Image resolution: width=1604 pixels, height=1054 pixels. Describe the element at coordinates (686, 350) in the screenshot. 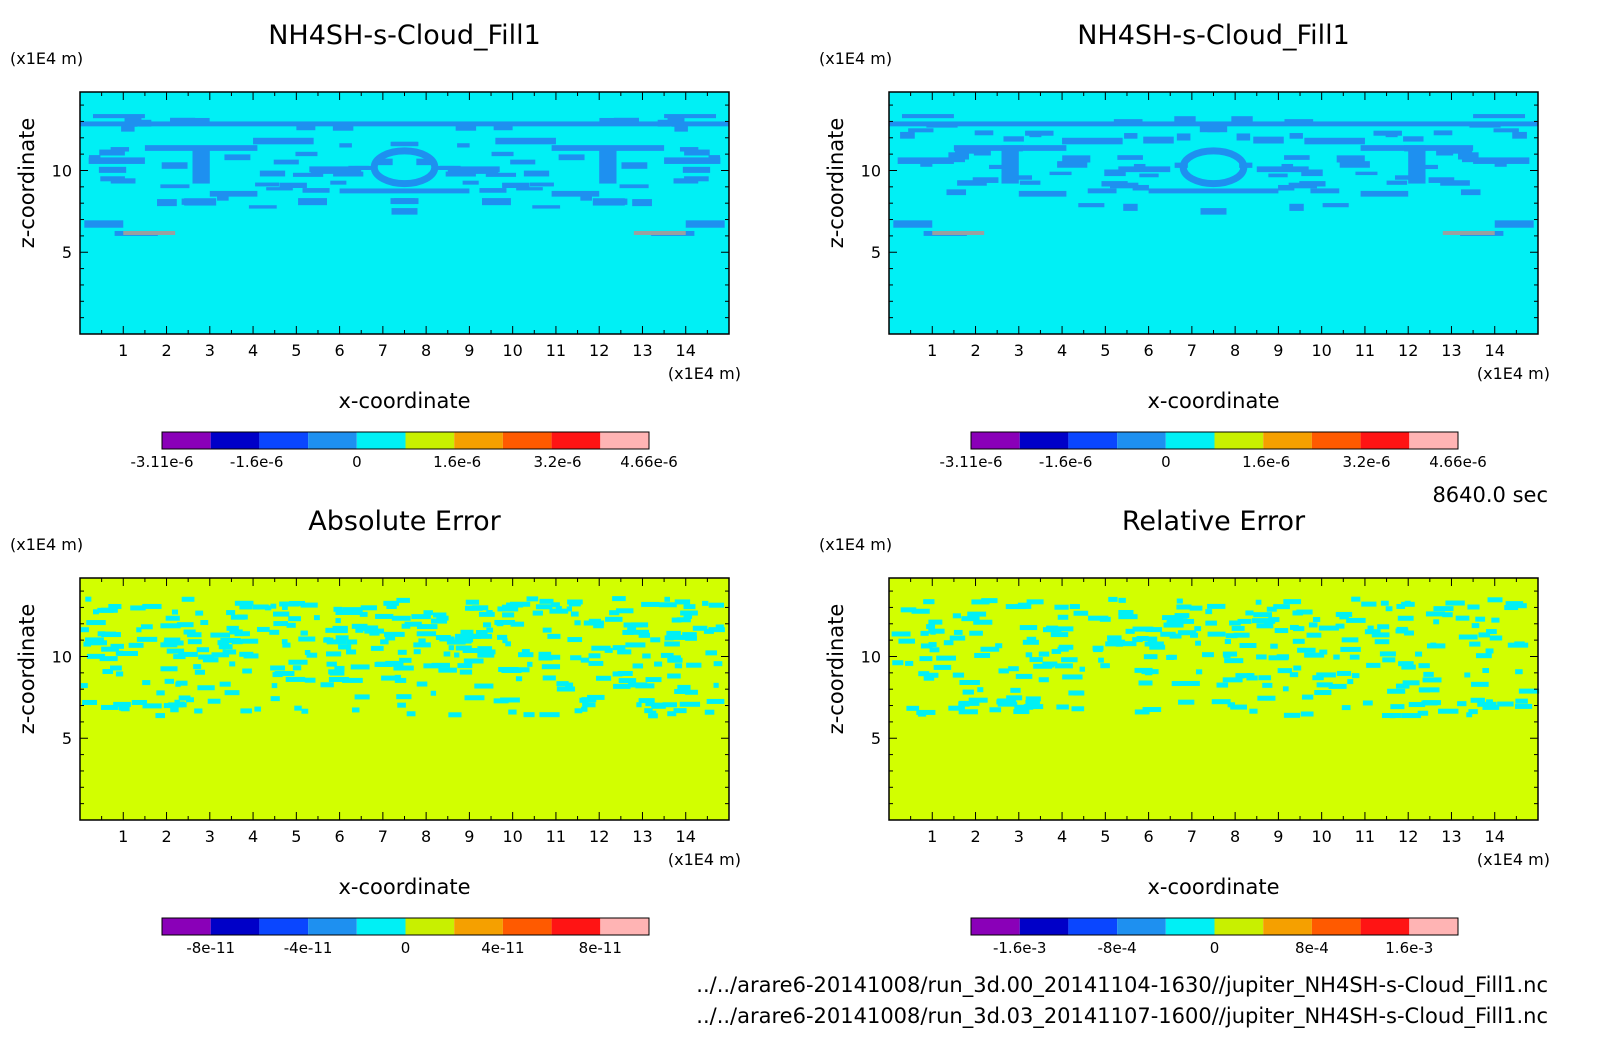

I see `x-tick-label: 14` at that location.